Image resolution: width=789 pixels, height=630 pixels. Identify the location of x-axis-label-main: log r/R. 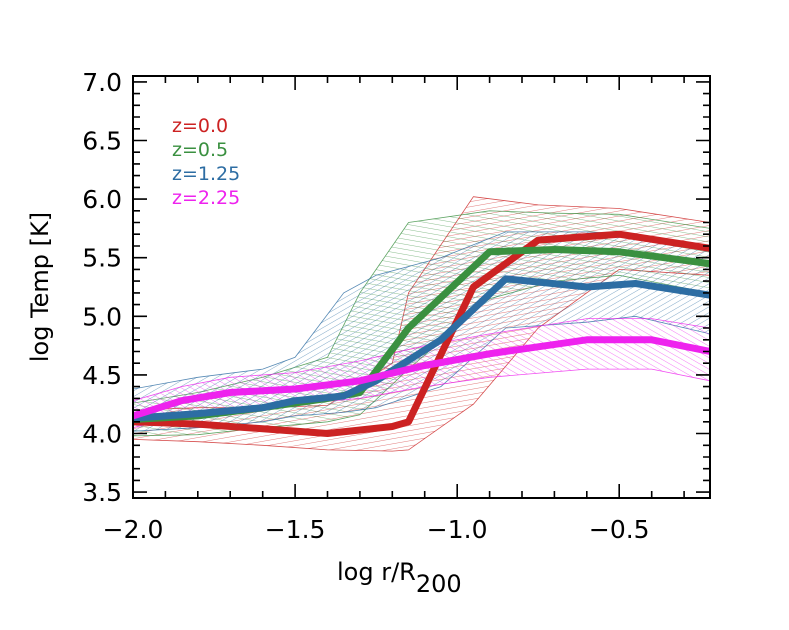
(376, 572).